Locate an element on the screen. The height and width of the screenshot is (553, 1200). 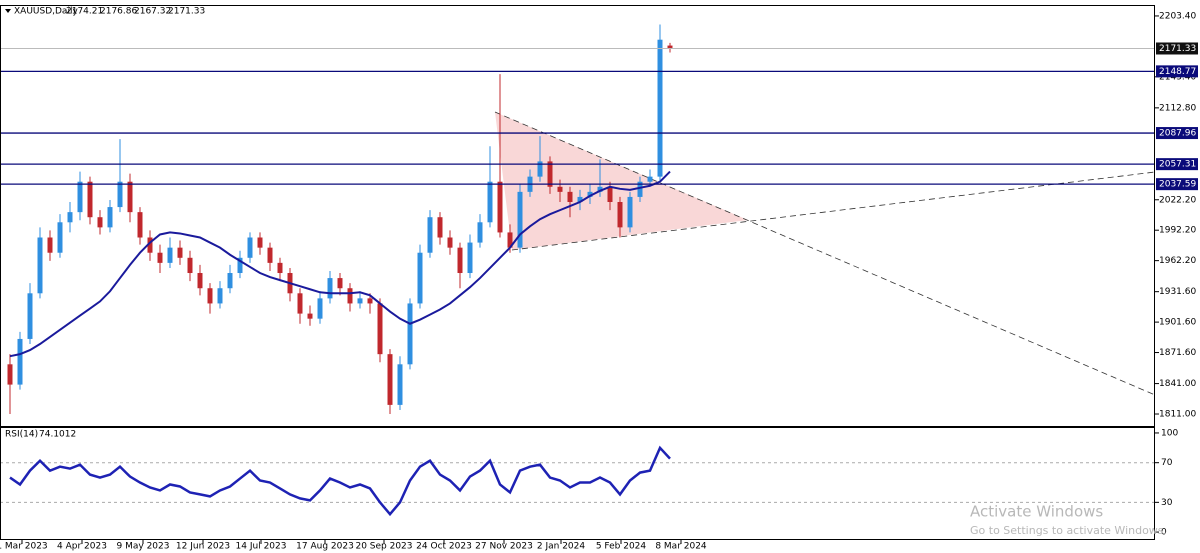
x-tick-label: 4 Apr 2023 is located at coordinates (82, 547).